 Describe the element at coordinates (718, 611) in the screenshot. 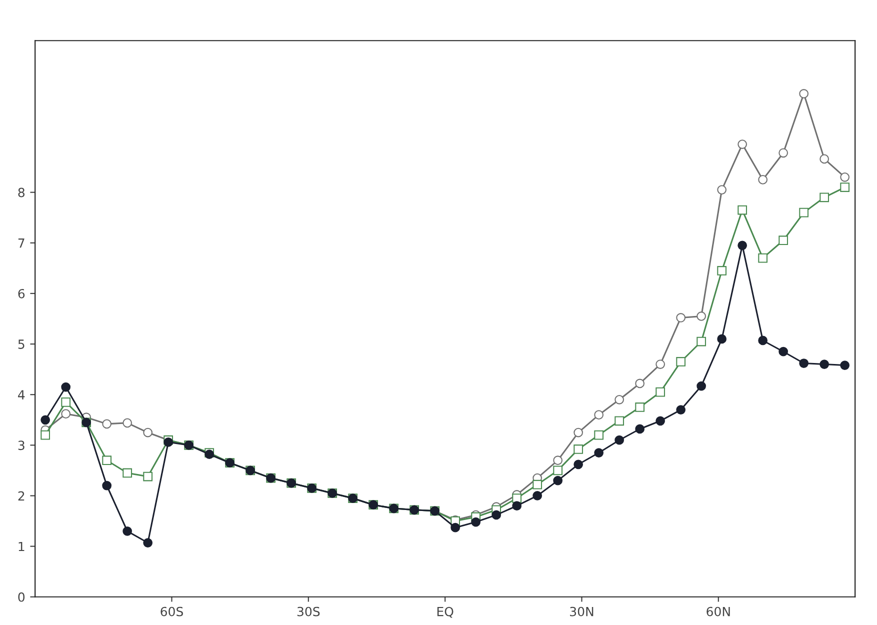

I see `x-tick-label: 60N` at that location.